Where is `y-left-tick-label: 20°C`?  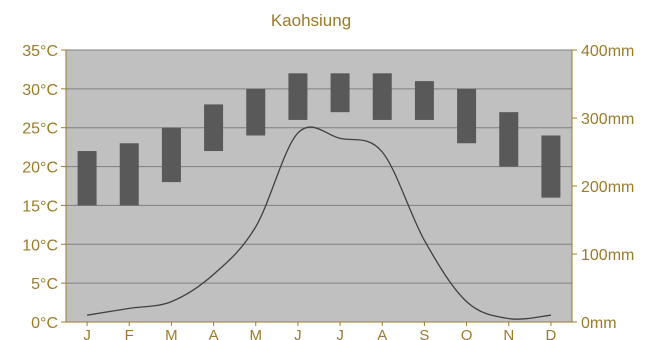
y-left-tick-label: 20°C is located at coordinates (40, 168).